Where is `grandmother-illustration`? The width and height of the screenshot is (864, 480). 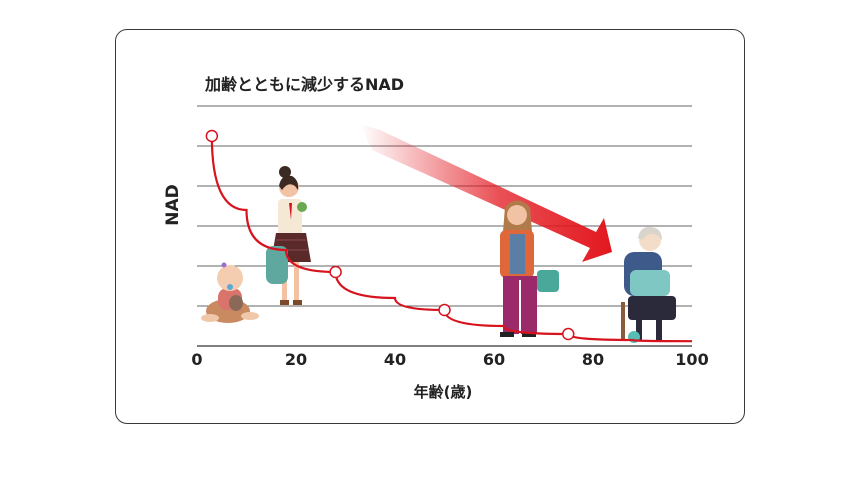
grandmother-illustration is located at coordinates (648, 284).